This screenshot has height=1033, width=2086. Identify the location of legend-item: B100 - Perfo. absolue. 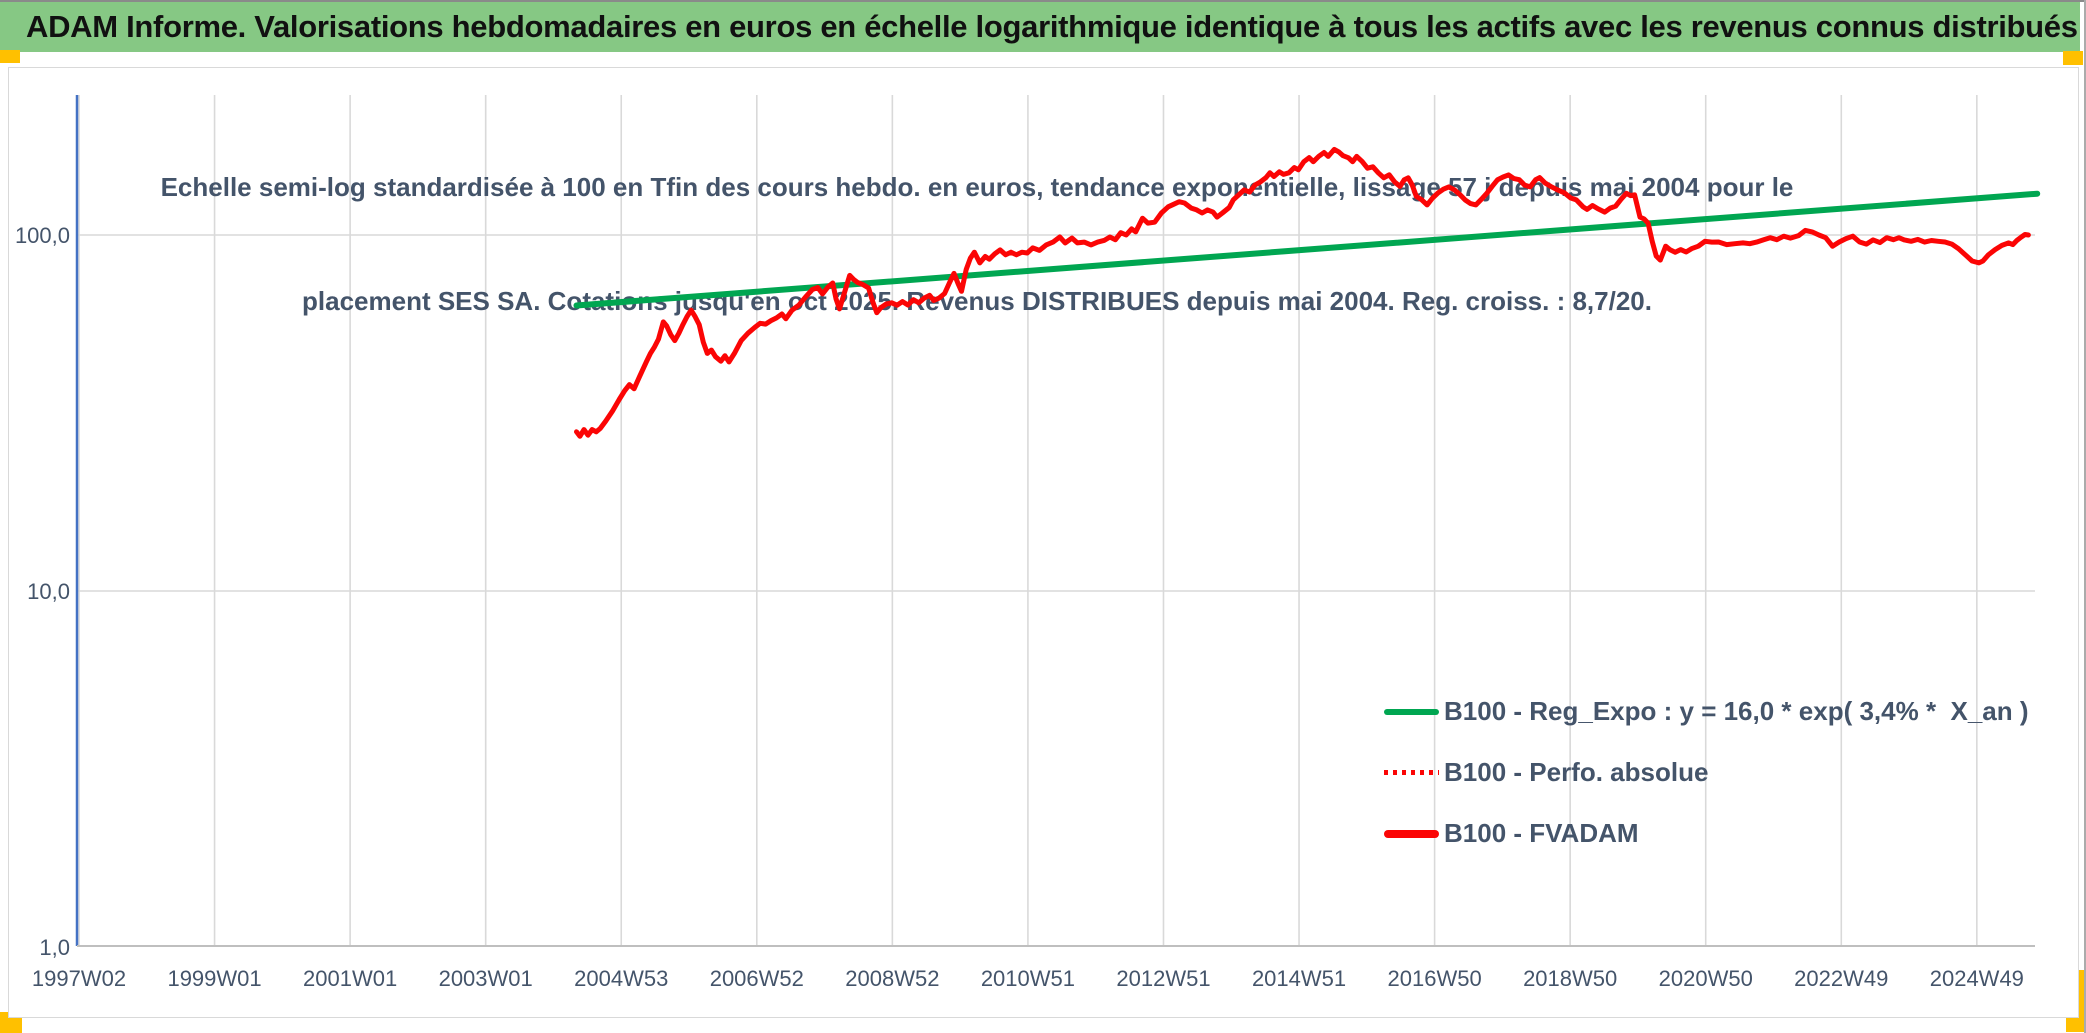
(1706, 772).